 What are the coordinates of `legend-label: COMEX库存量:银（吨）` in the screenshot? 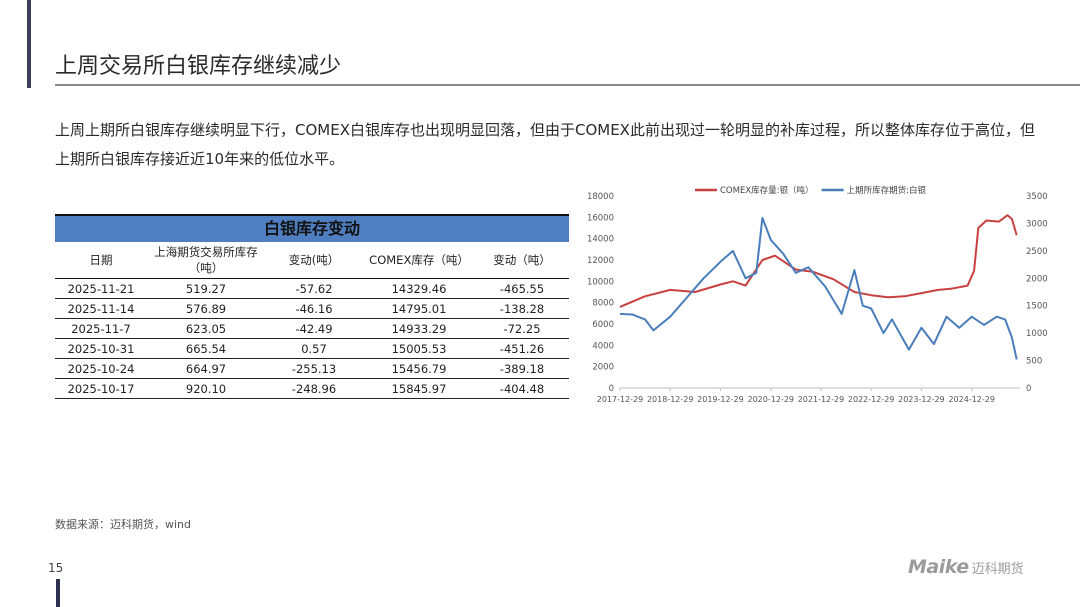 It's located at (767, 190).